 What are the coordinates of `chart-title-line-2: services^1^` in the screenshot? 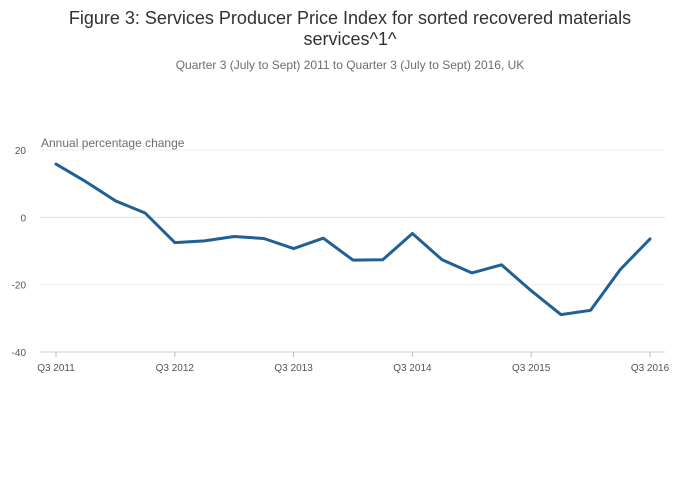 It's located at (350, 39).